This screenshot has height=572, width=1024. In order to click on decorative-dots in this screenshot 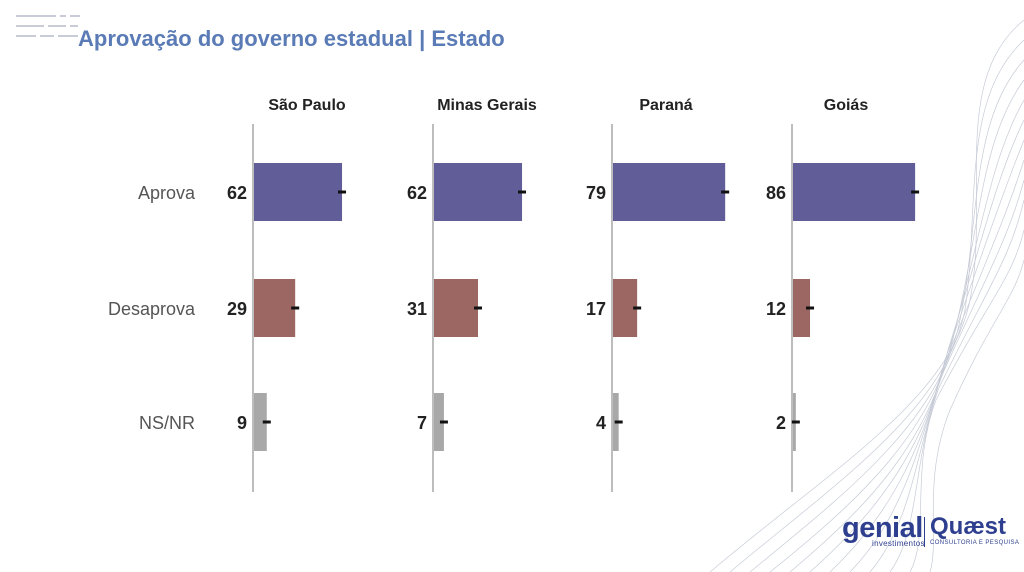, I will do `click(49, 31)`.